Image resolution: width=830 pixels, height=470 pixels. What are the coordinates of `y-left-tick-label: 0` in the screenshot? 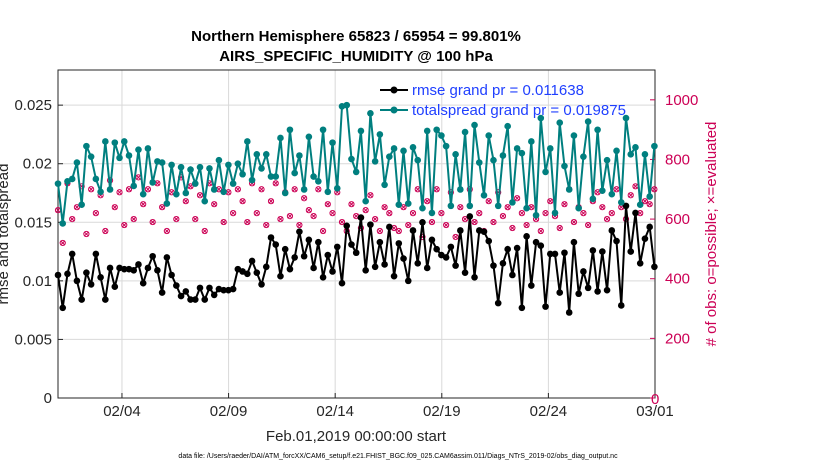 It's located at (48, 398).